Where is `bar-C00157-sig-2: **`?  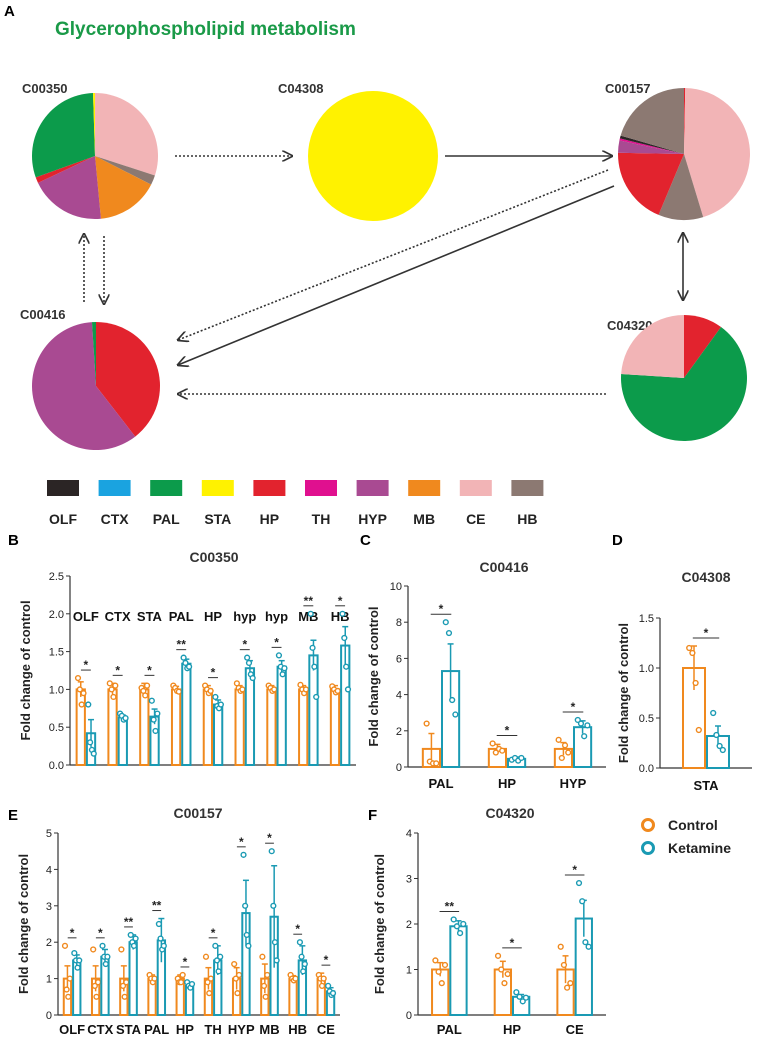
bar-C00157-sig-2: ** is located at coordinates (129, 922).